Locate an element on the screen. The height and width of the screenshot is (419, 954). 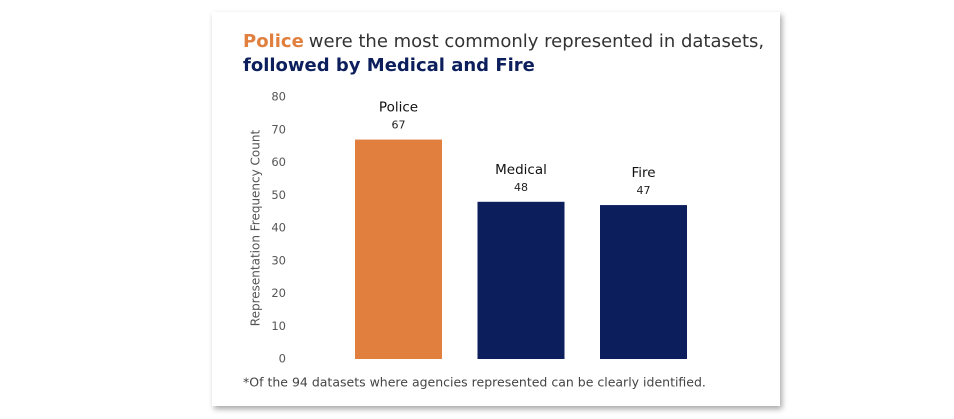
y-tick-label: 10 is located at coordinates (278, 326).